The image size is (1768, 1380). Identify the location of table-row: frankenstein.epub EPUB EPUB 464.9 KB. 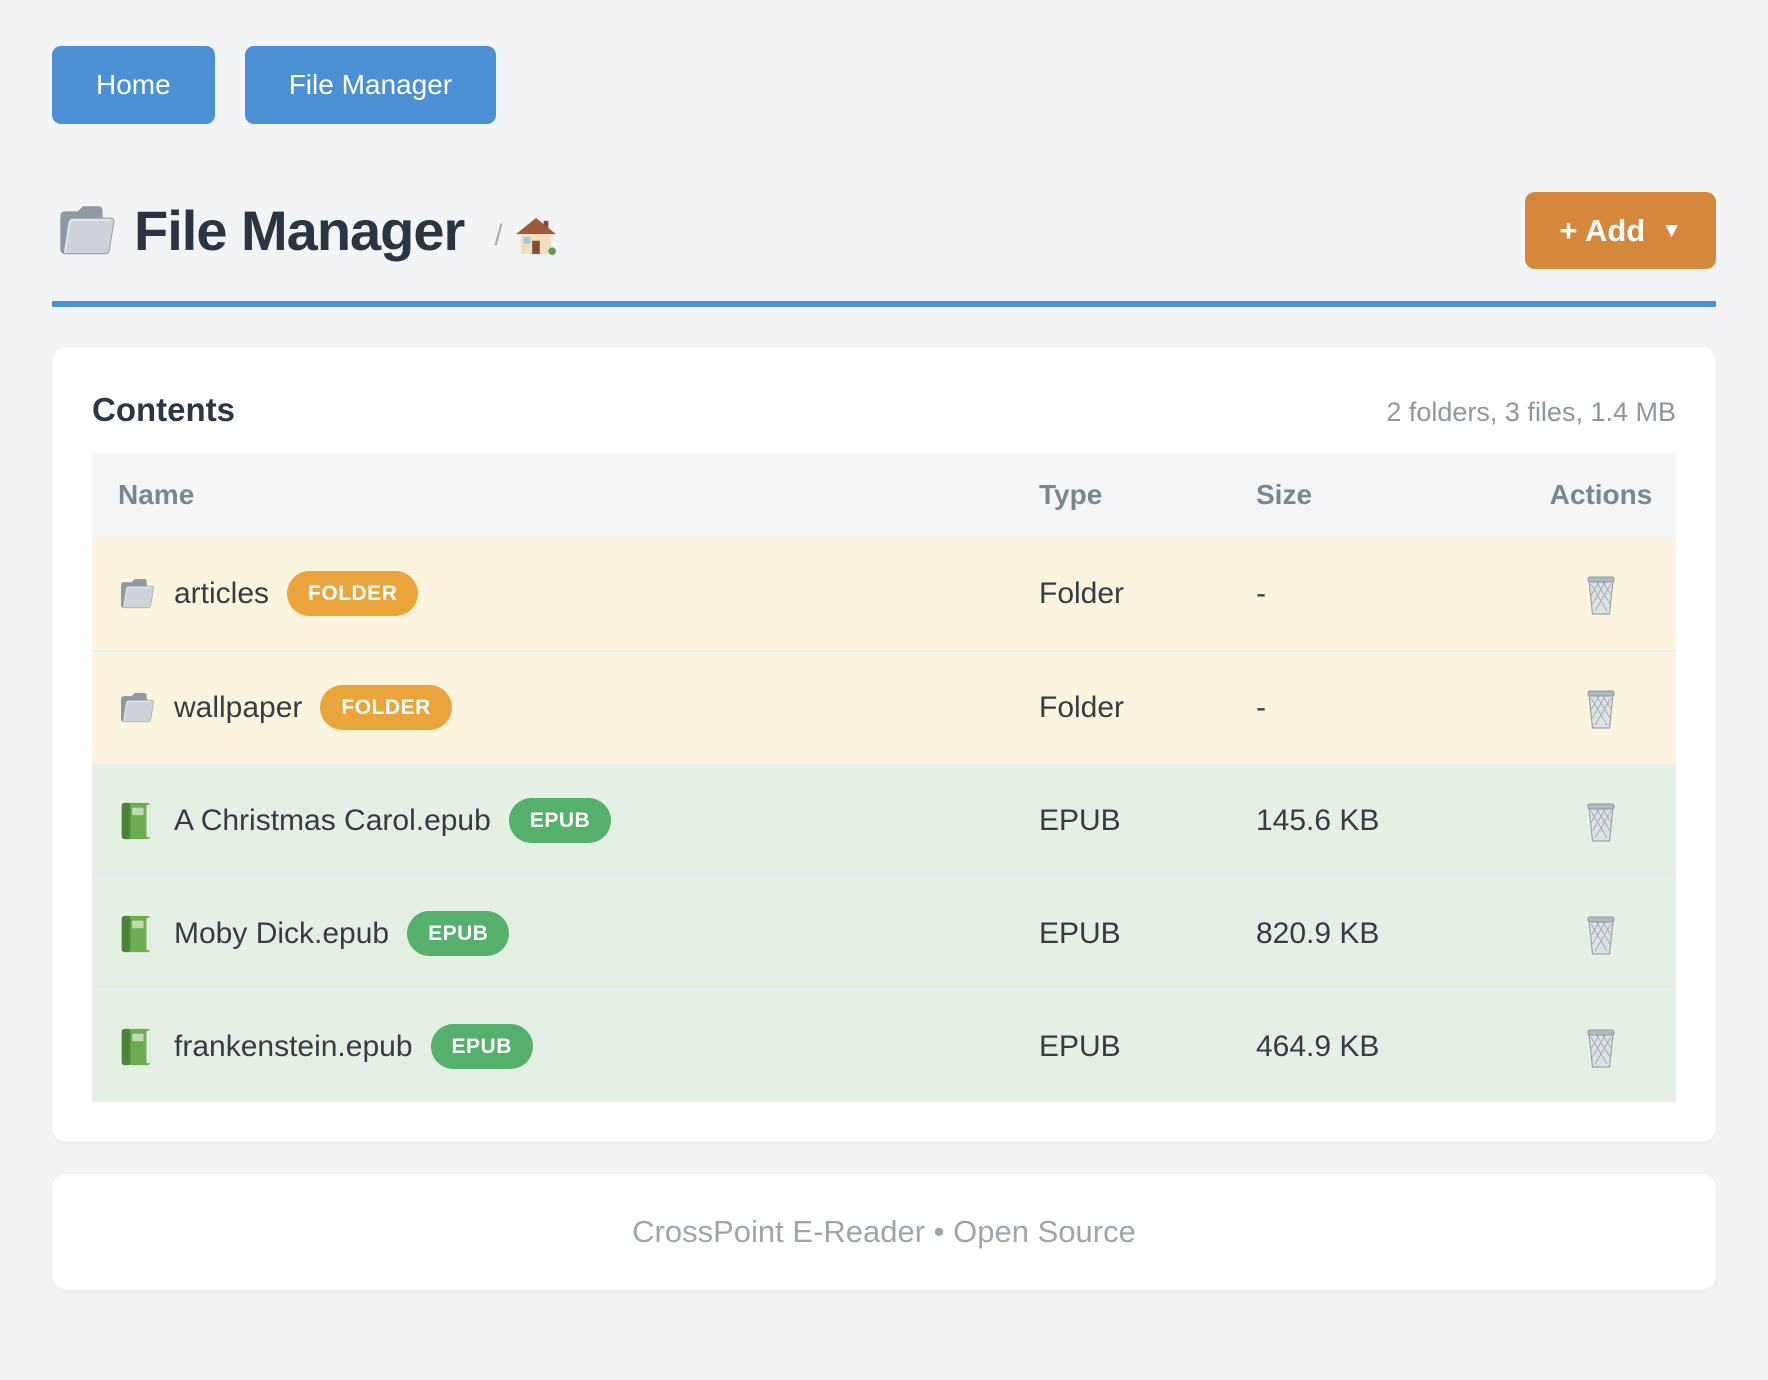
(884, 1045).